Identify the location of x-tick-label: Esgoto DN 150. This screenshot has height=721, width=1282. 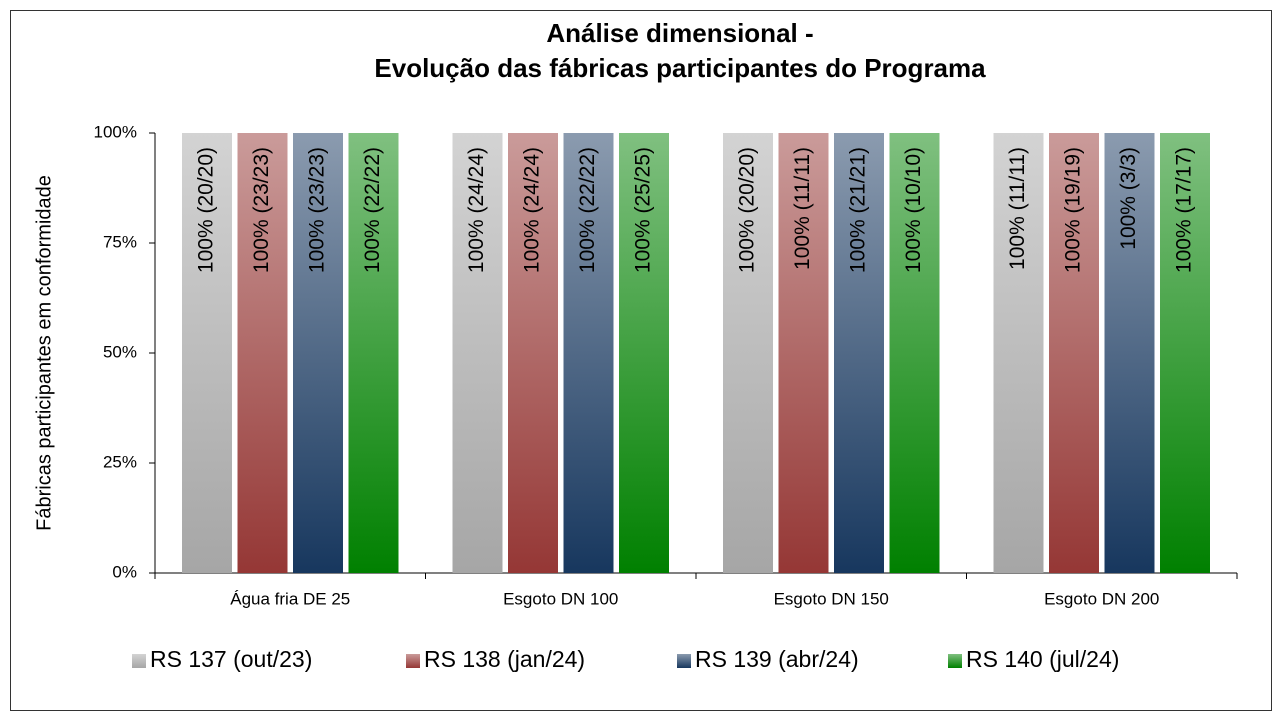
(831, 598).